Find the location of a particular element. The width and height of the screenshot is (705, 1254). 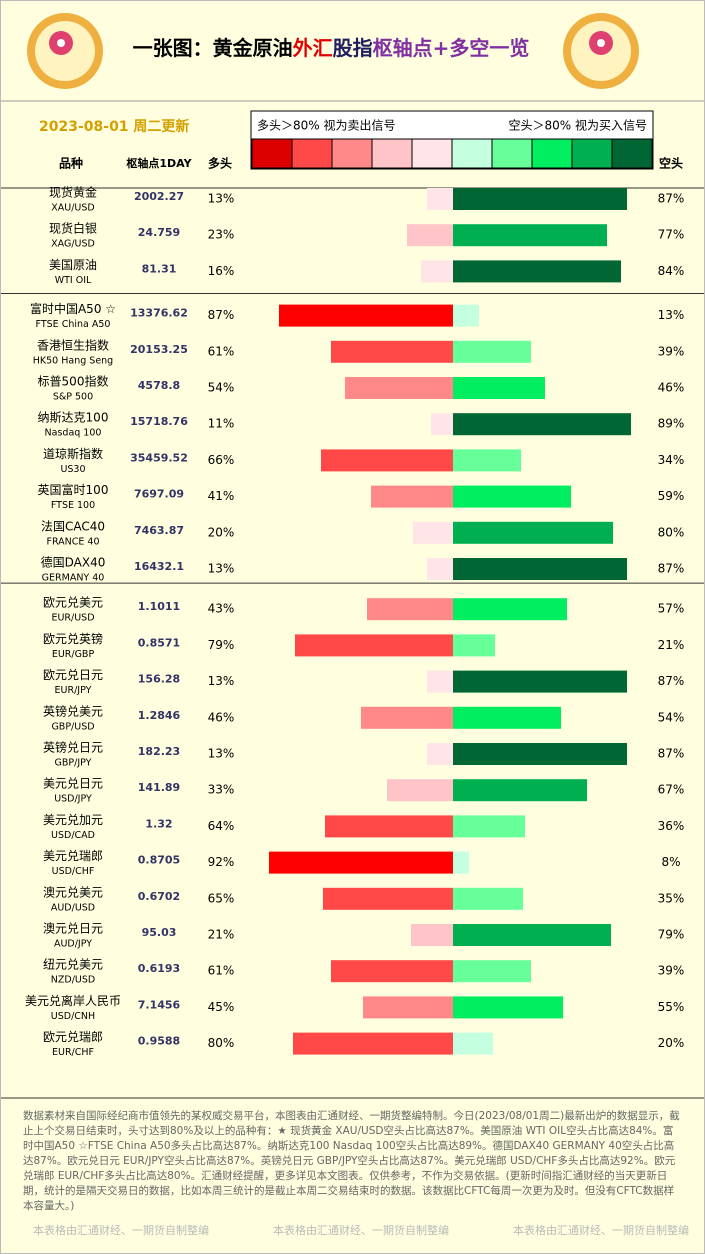

item-code: USD/CHF is located at coordinates (73, 871).